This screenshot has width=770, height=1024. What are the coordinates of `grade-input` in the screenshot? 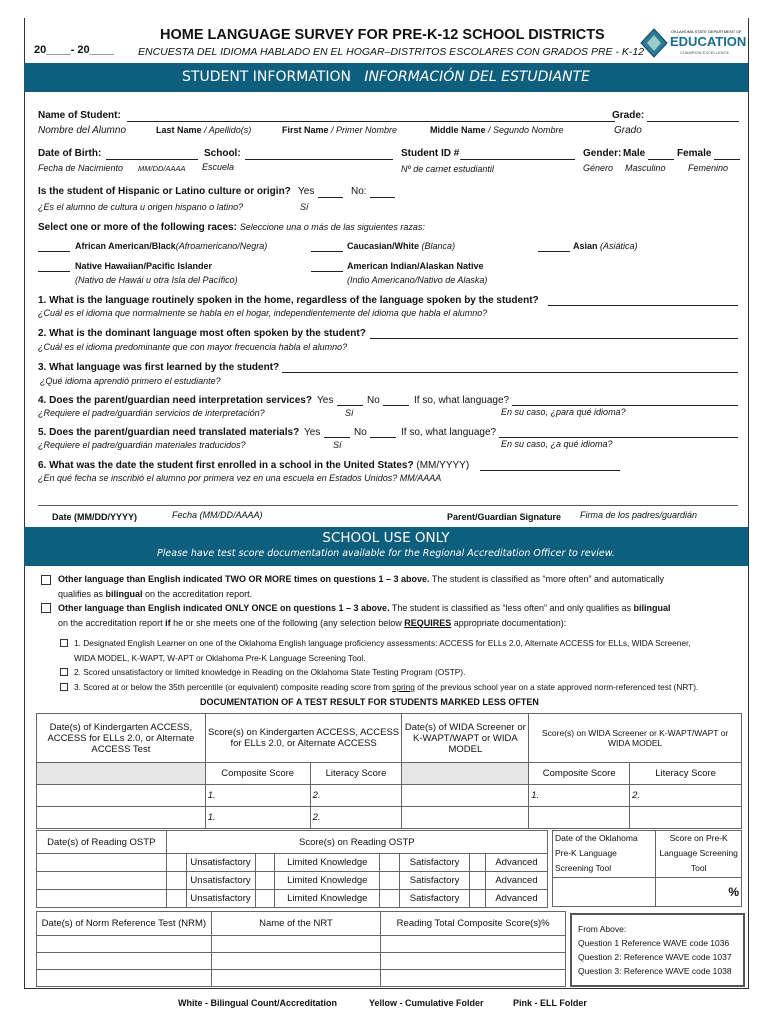 It's located at (693, 121).